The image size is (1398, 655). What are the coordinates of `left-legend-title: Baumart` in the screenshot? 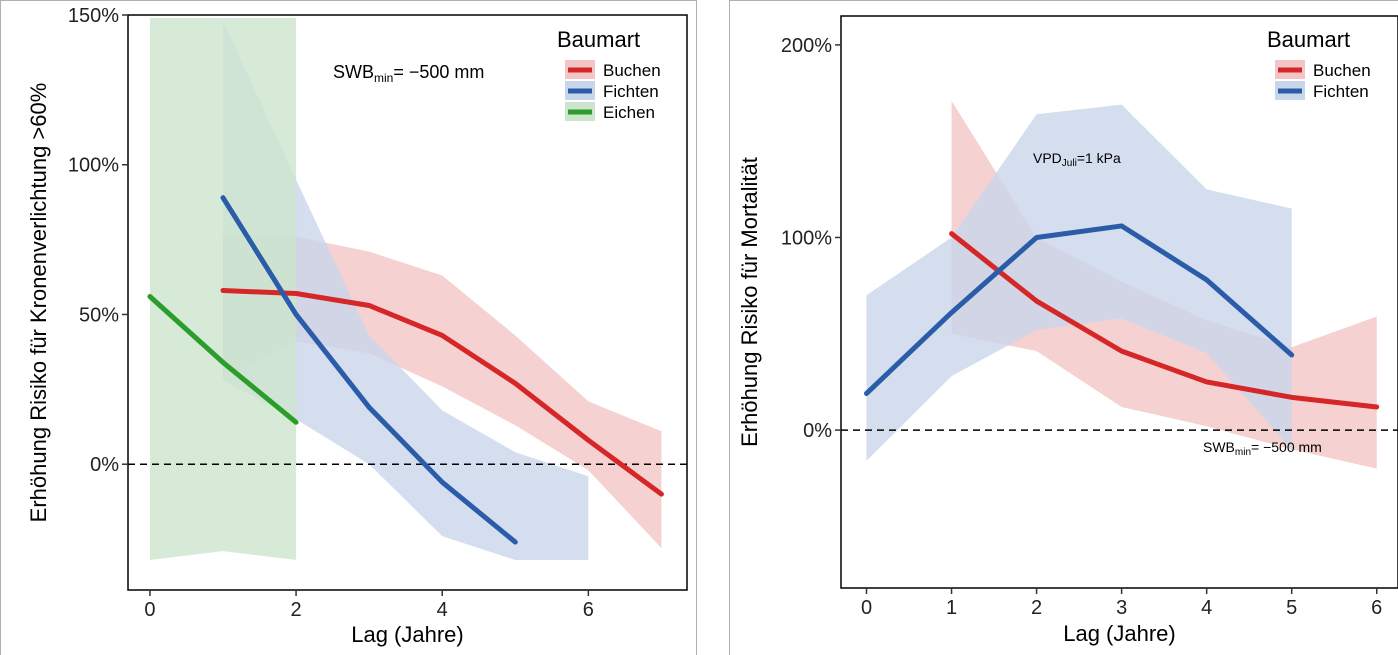 It's located at (598, 39).